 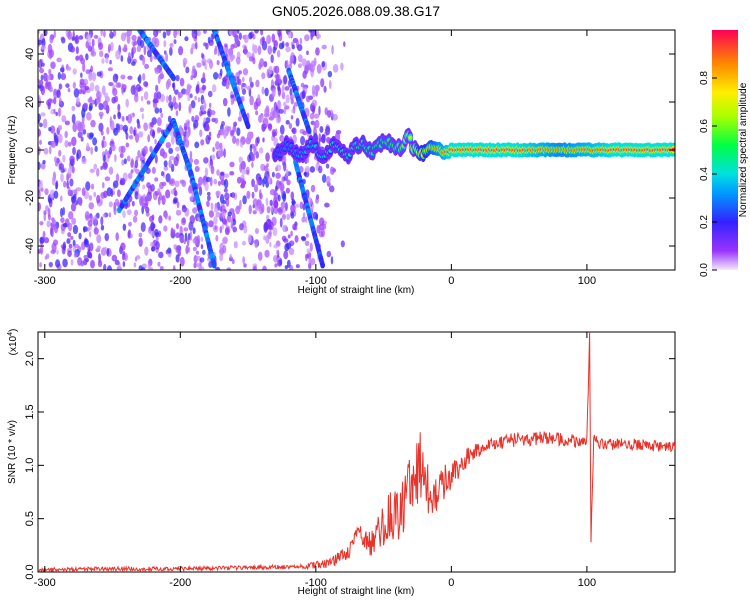 I want to click on snr-y-tick-label: 1.0, so click(x=30, y=465).